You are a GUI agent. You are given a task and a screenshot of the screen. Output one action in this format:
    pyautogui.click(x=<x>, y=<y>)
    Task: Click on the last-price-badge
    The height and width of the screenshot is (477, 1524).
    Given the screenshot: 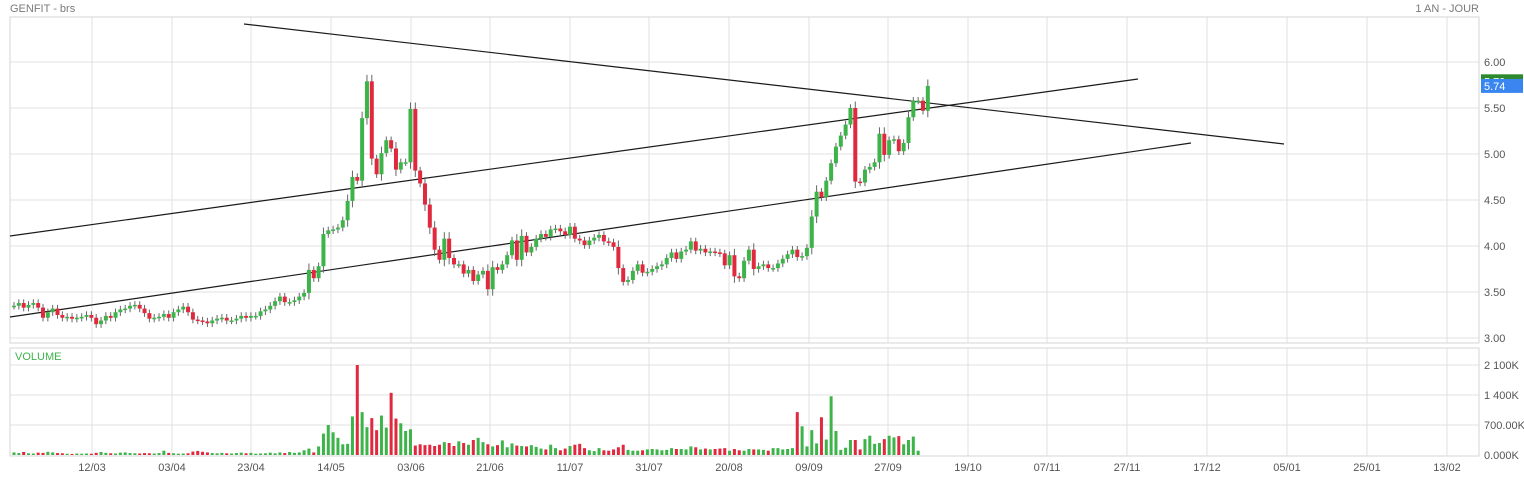 What is the action you would take?
    pyautogui.click(x=1502, y=85)
    